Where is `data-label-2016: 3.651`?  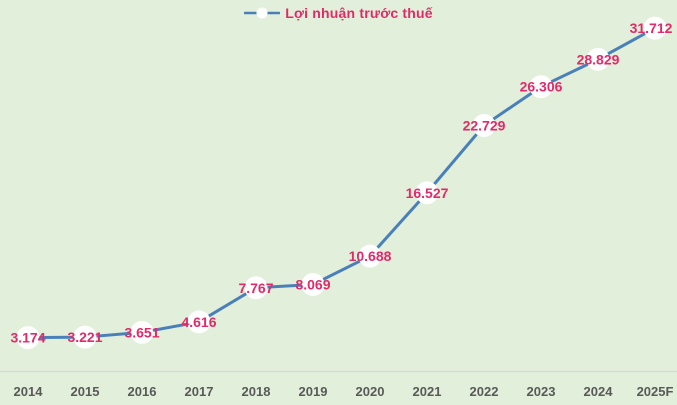
data-label-2016: 3.651 is located at coordinates (141, 332).